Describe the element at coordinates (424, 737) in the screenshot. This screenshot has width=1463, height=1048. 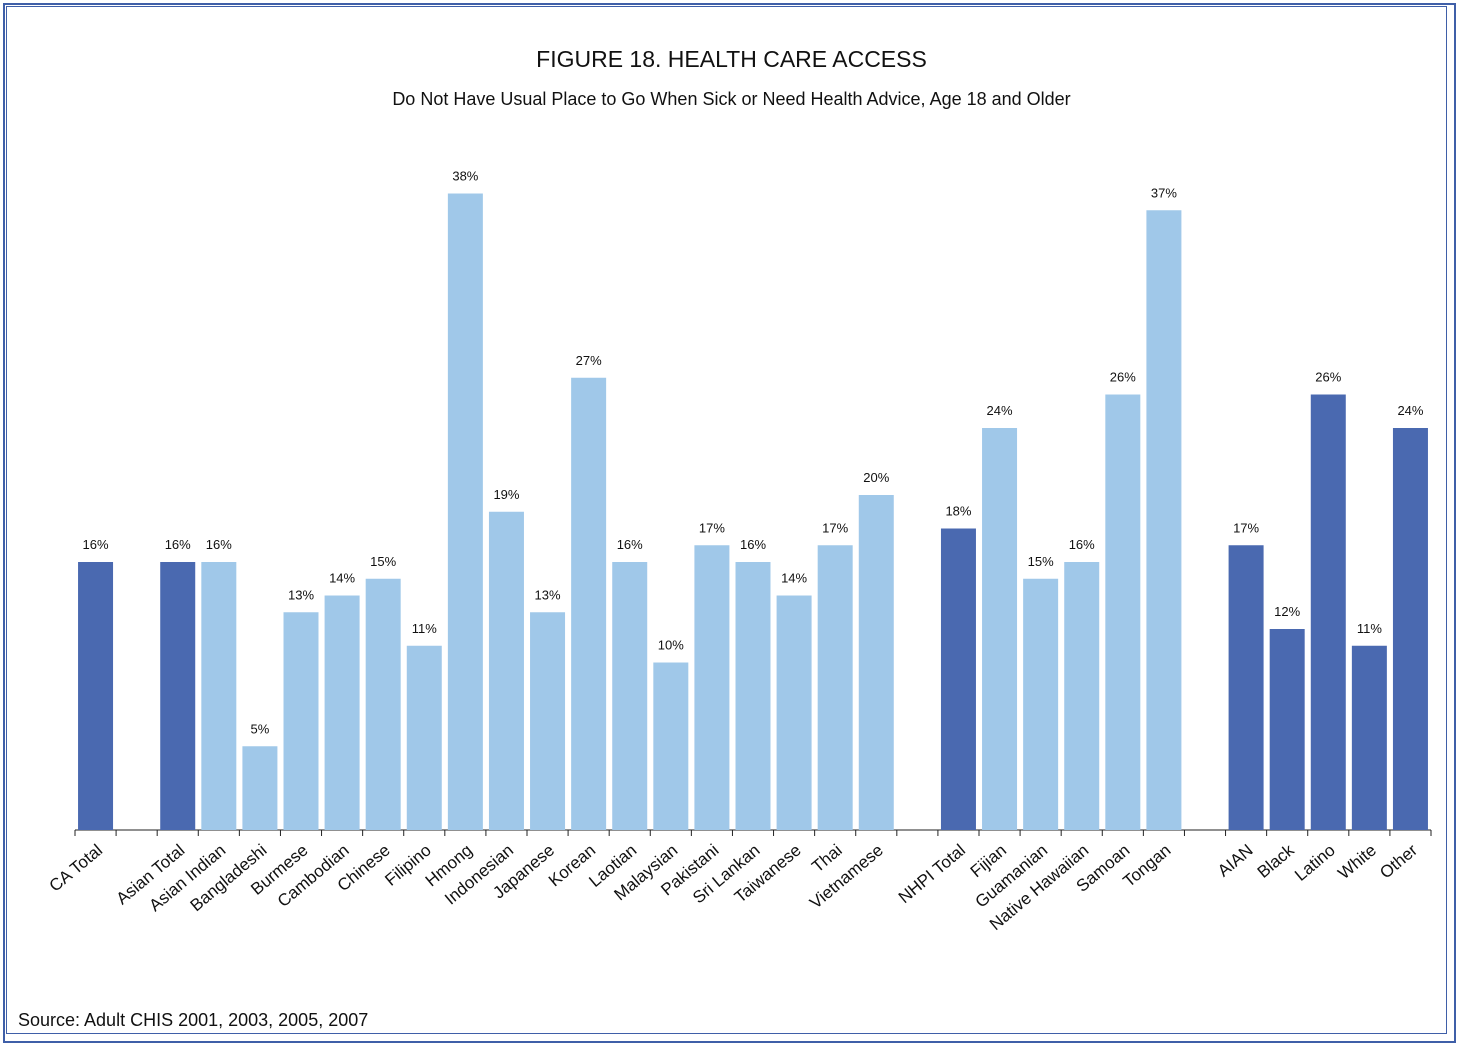
I see `bar-filipino` at that location.